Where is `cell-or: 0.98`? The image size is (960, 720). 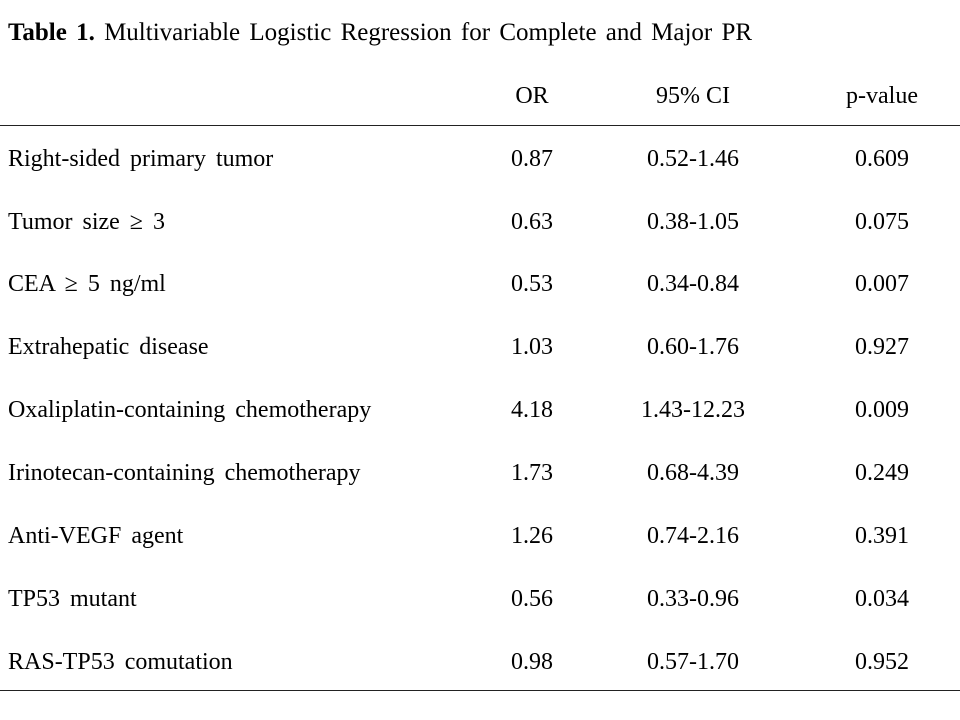 cell-or: 0.98 is located at coordinates (532, 662).